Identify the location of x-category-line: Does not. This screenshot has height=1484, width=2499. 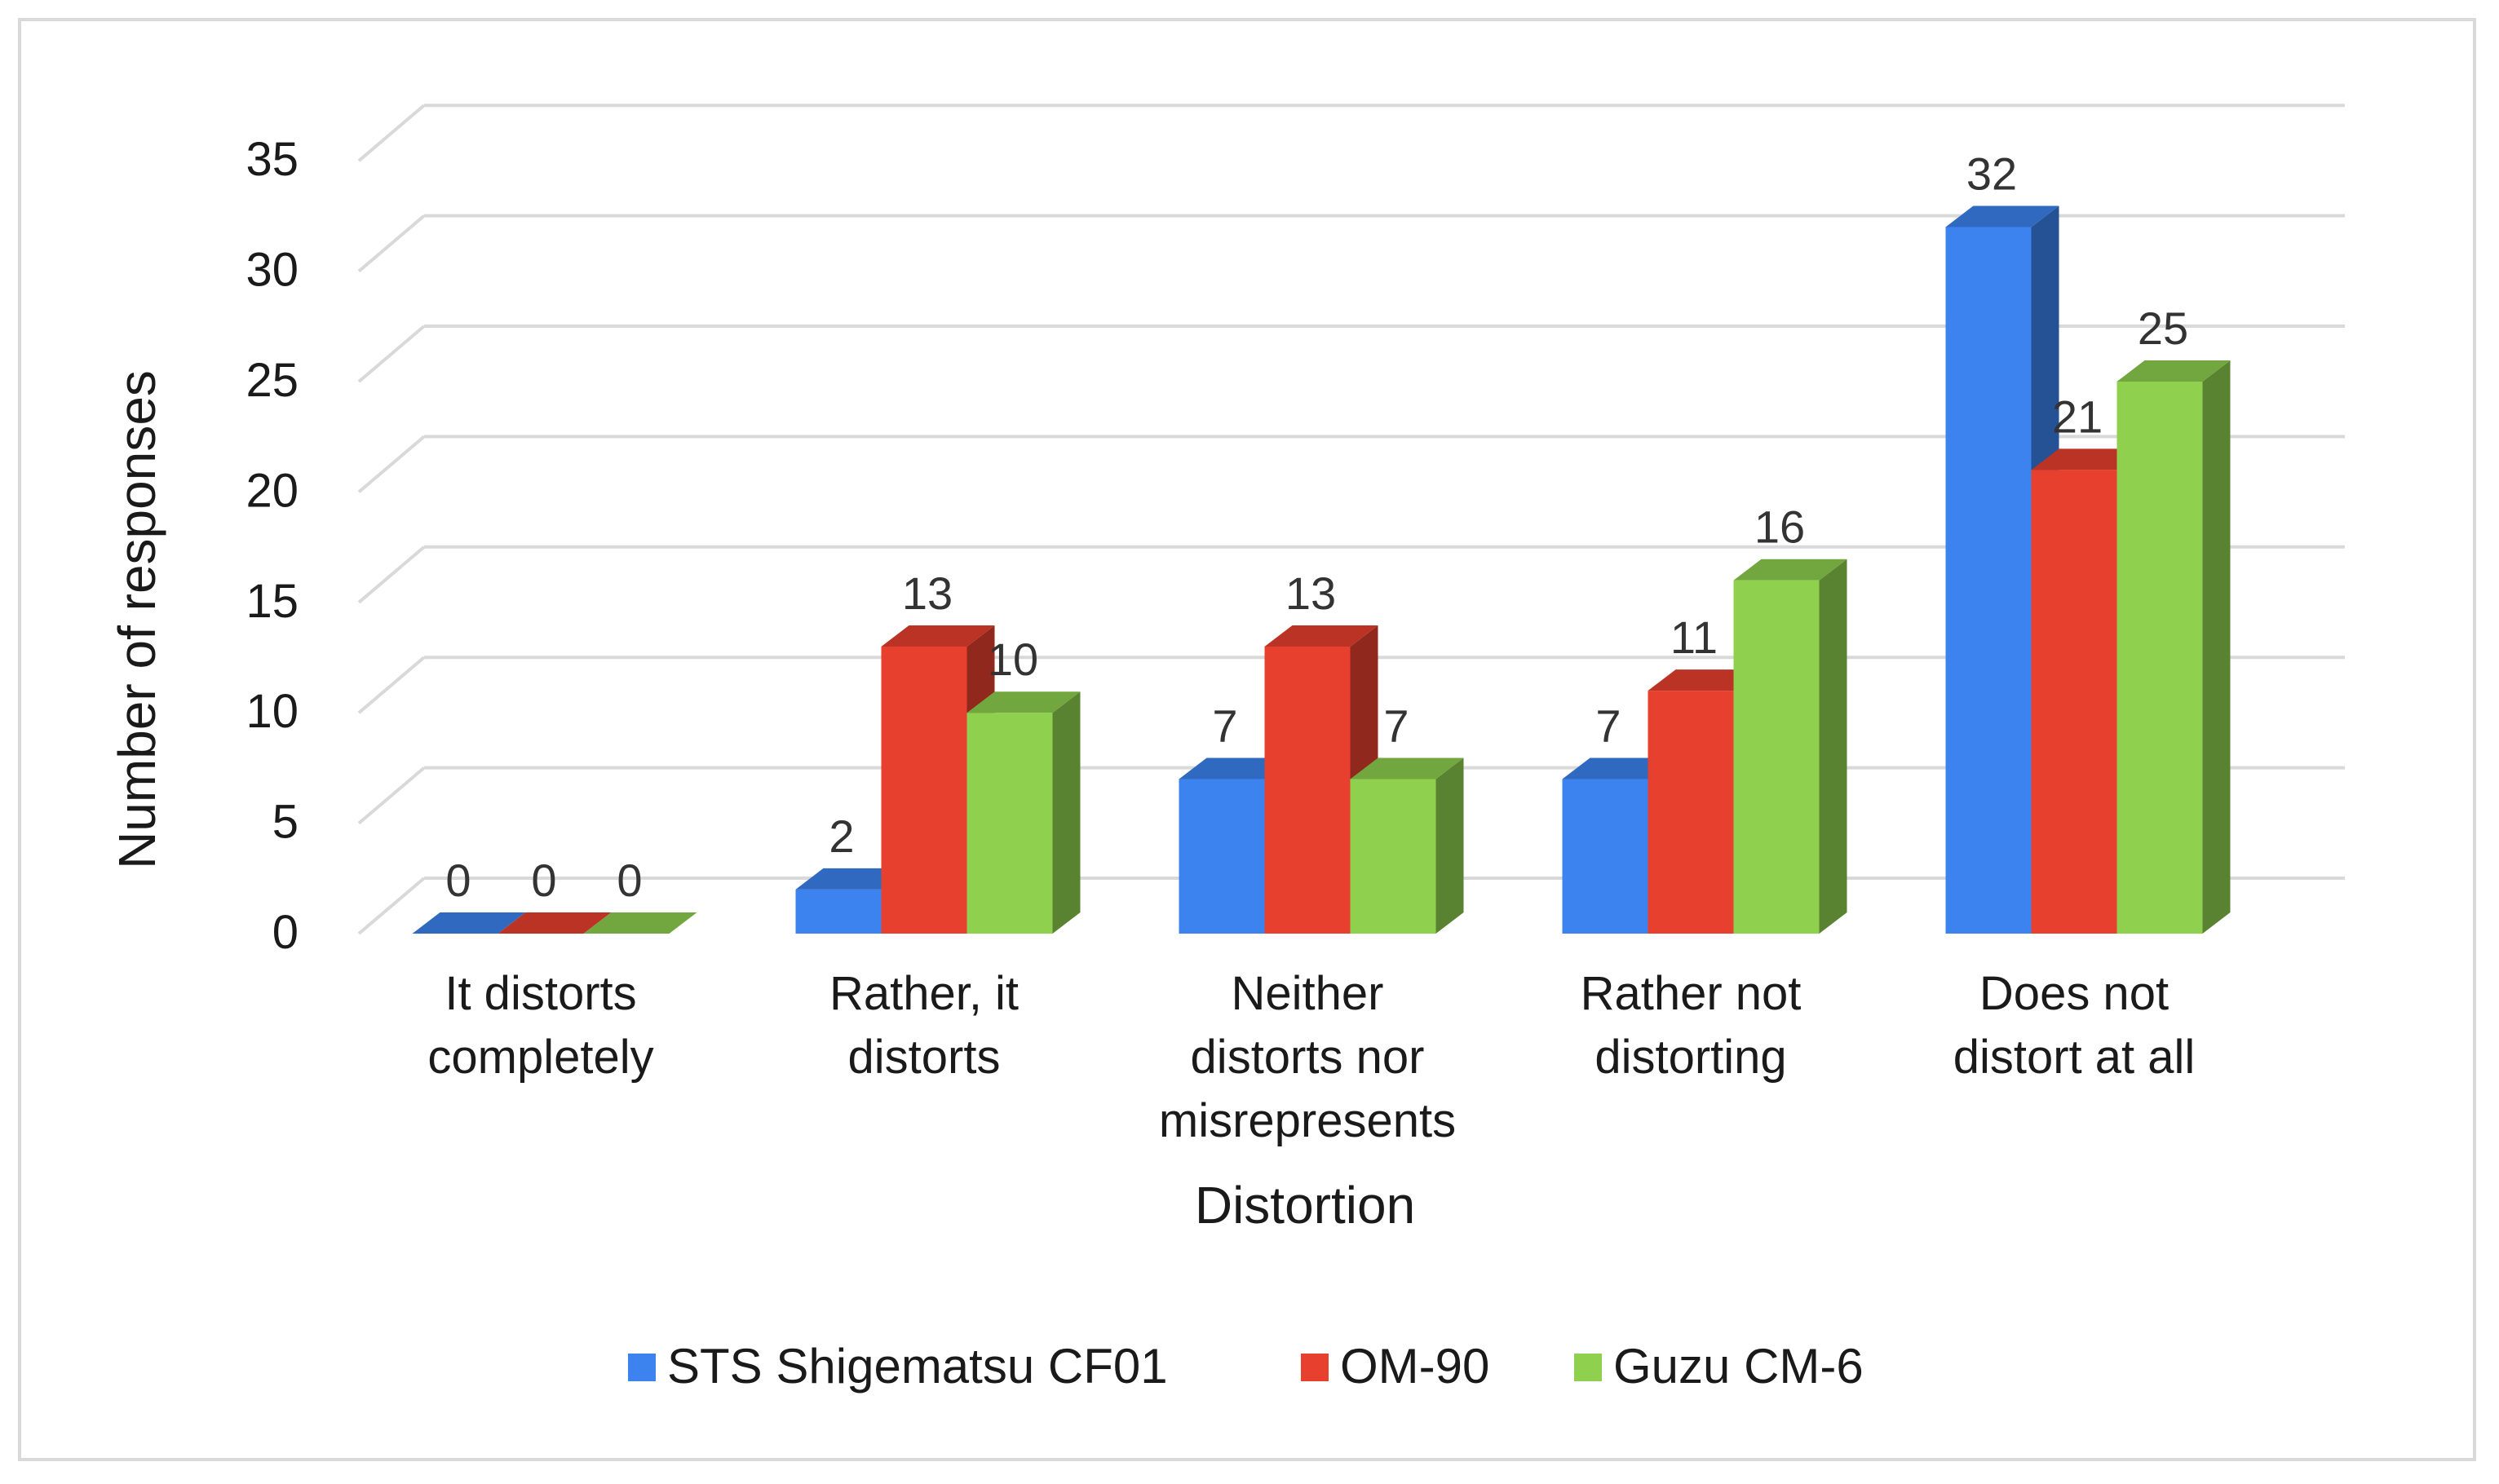
(2074, 993).